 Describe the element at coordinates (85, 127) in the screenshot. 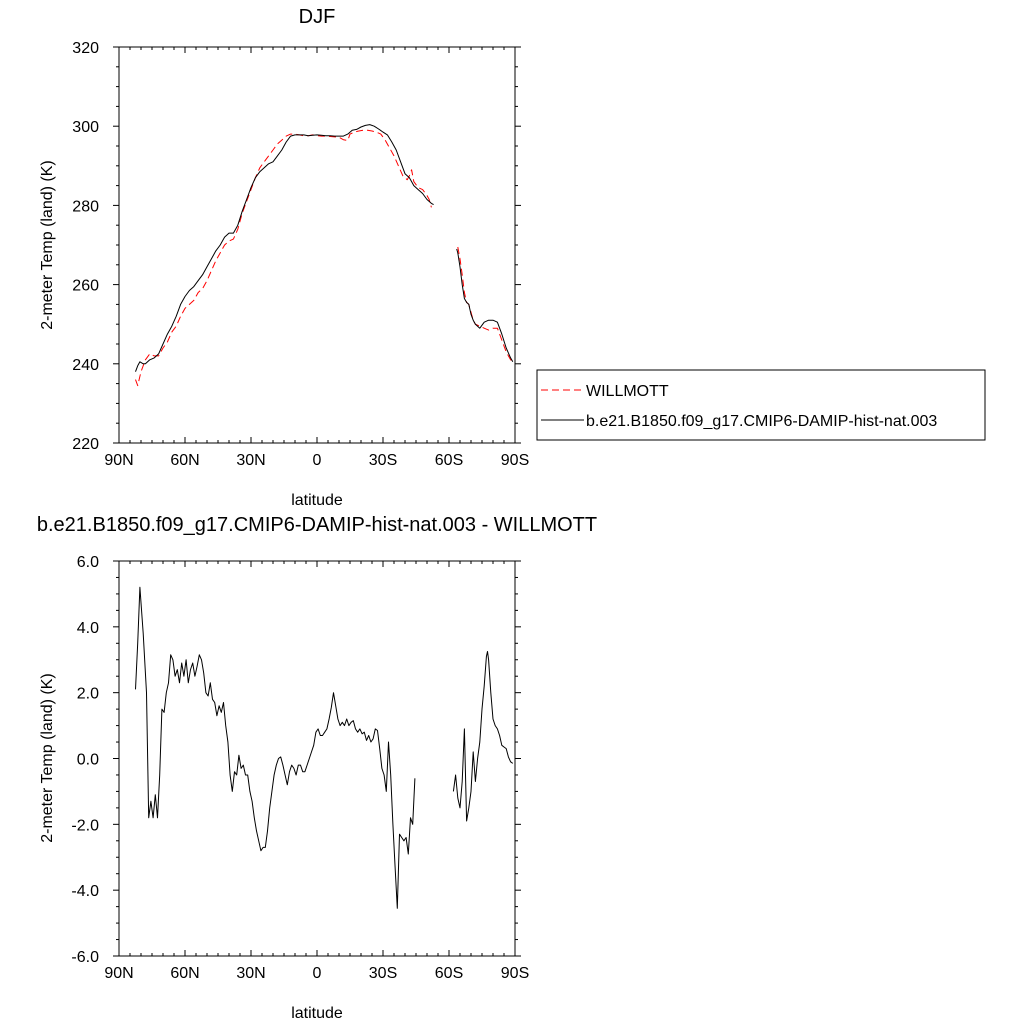

I see `top-y-tick-label: 300` at that location.